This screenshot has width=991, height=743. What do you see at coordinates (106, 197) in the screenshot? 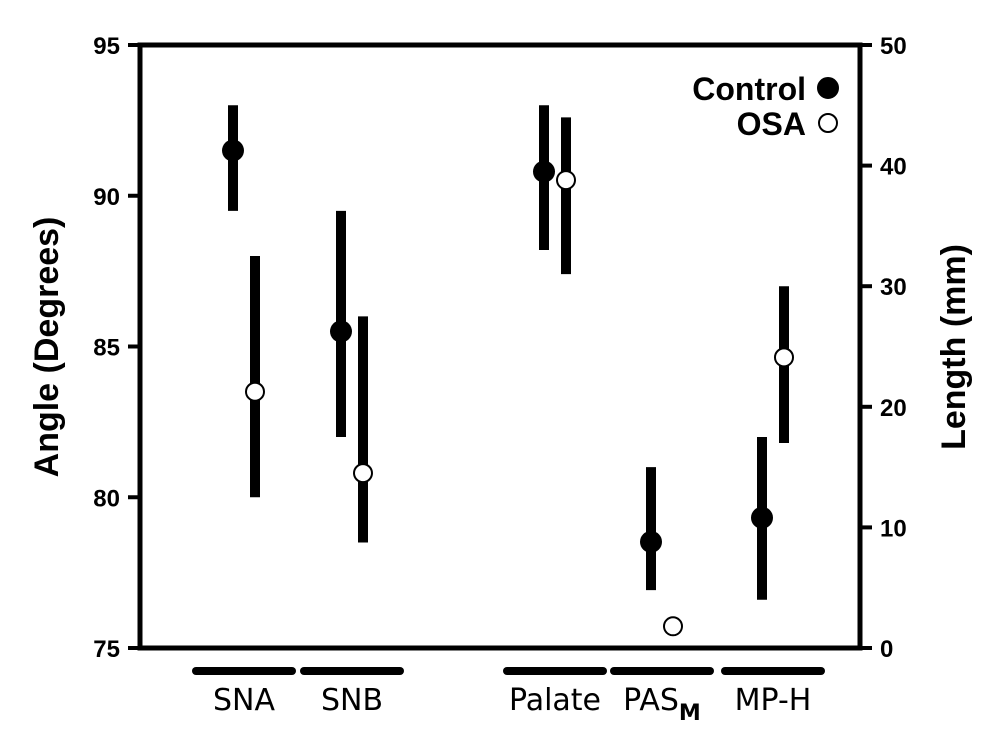
I see `left-tick-label: 90` at bounding box center [106, 197].